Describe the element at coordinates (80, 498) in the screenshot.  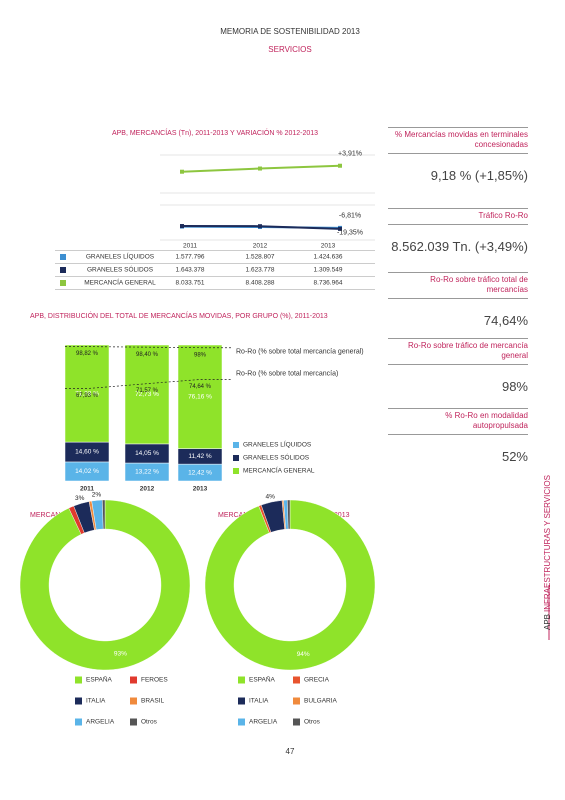
I see `slice-label: 3%` at that location.